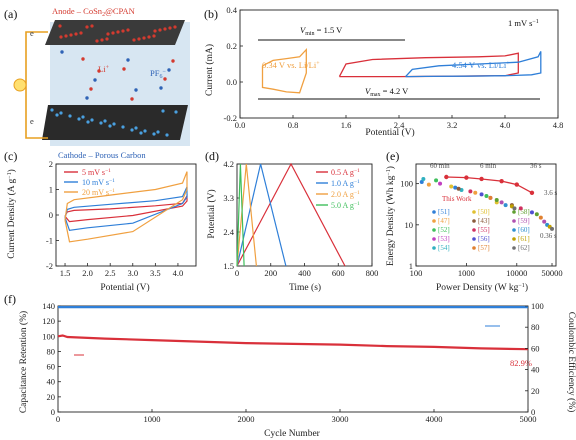 The height and width of the screenshot is (440, 576). Describe the element at coordinates (399, 125) in the screenshot. I see `b-xtick-label: 2.4` at that location.